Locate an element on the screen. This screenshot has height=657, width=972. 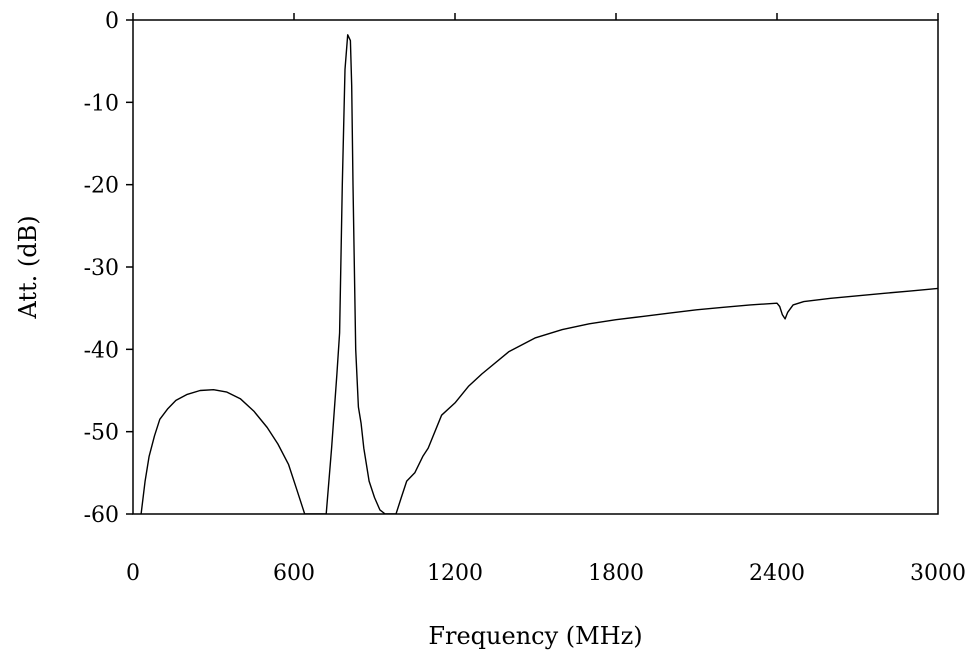
x-tick-label: 1200 is located at coordinates (455, 573).